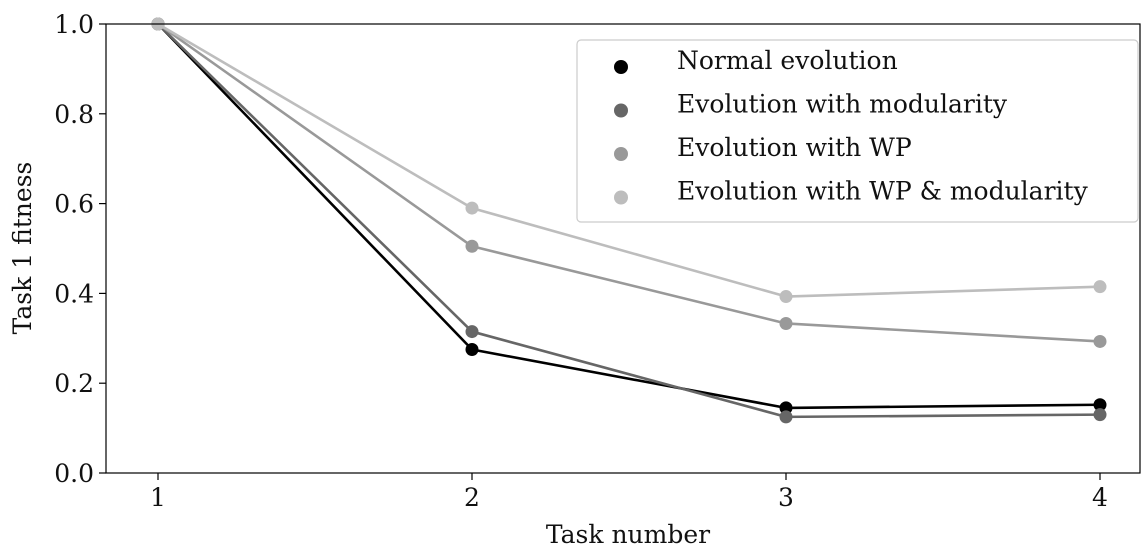  What do you see at coordinates (74, 383) in the screenshot?
I see `y-tick-label: 0.2` at bounding box center [74, 383].